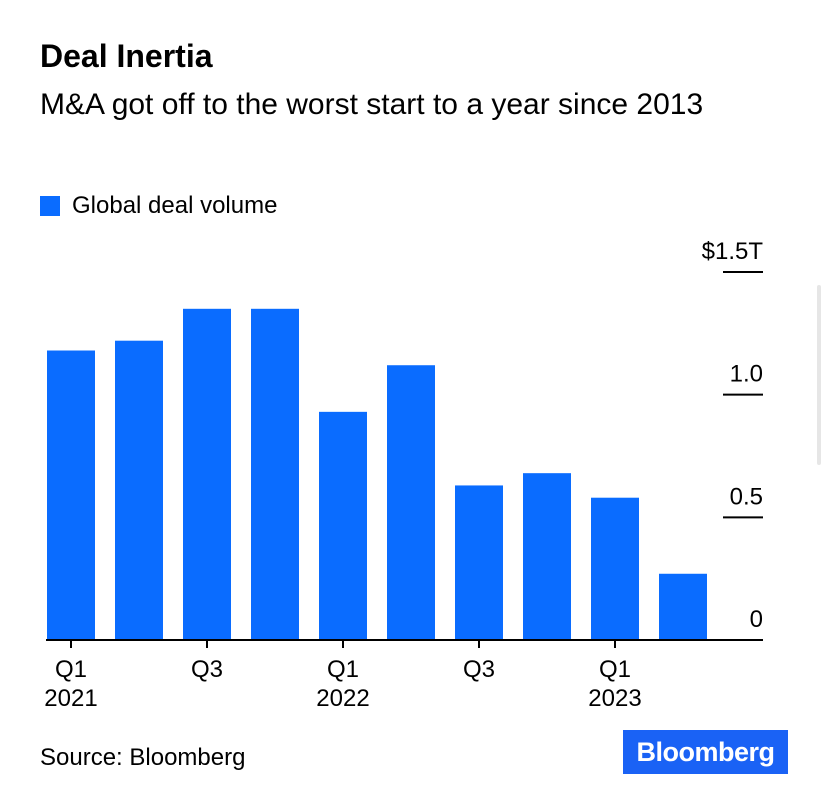 The width and height of the screenshot is (828, 793). Describe the element at coordinates (70, 698) in the screenshot. I see `x-tick-year-label: 2021` at that location.